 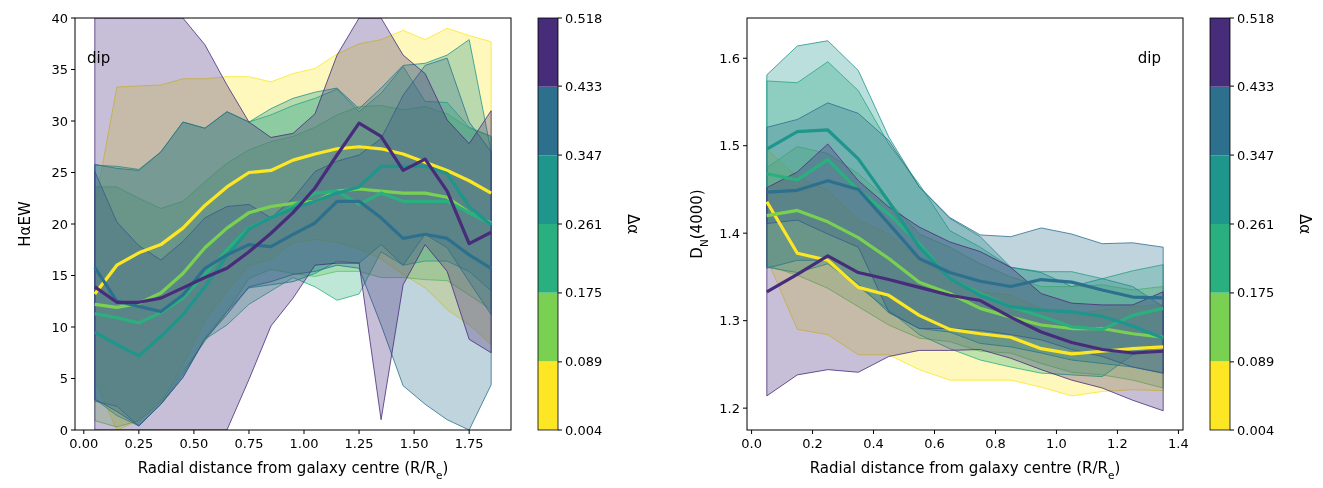 I want to click on x-tick-label: 0.2, so click(x=812, y=443).